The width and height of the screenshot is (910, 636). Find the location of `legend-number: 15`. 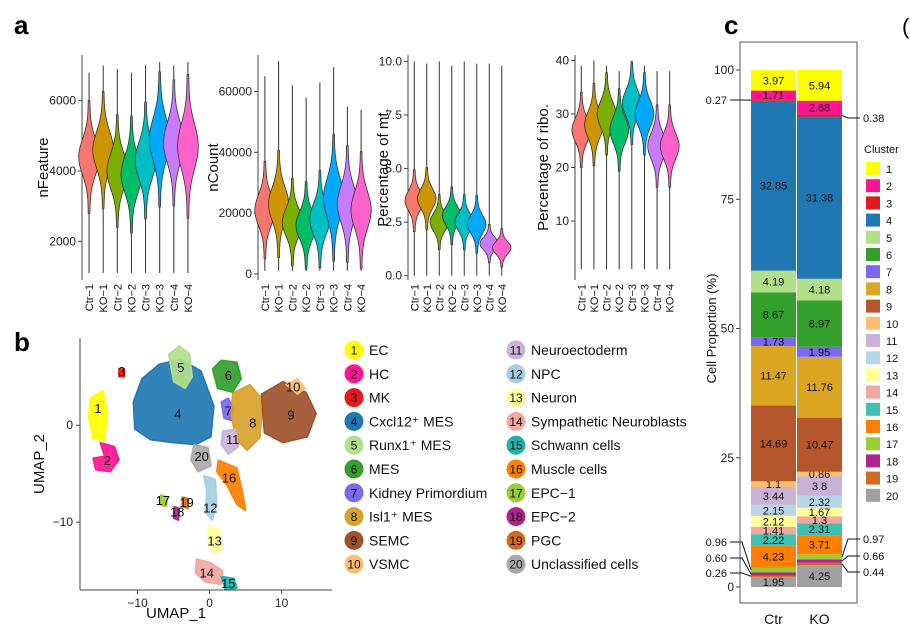

legend-number: 15 is located at coordinates (516, 446).